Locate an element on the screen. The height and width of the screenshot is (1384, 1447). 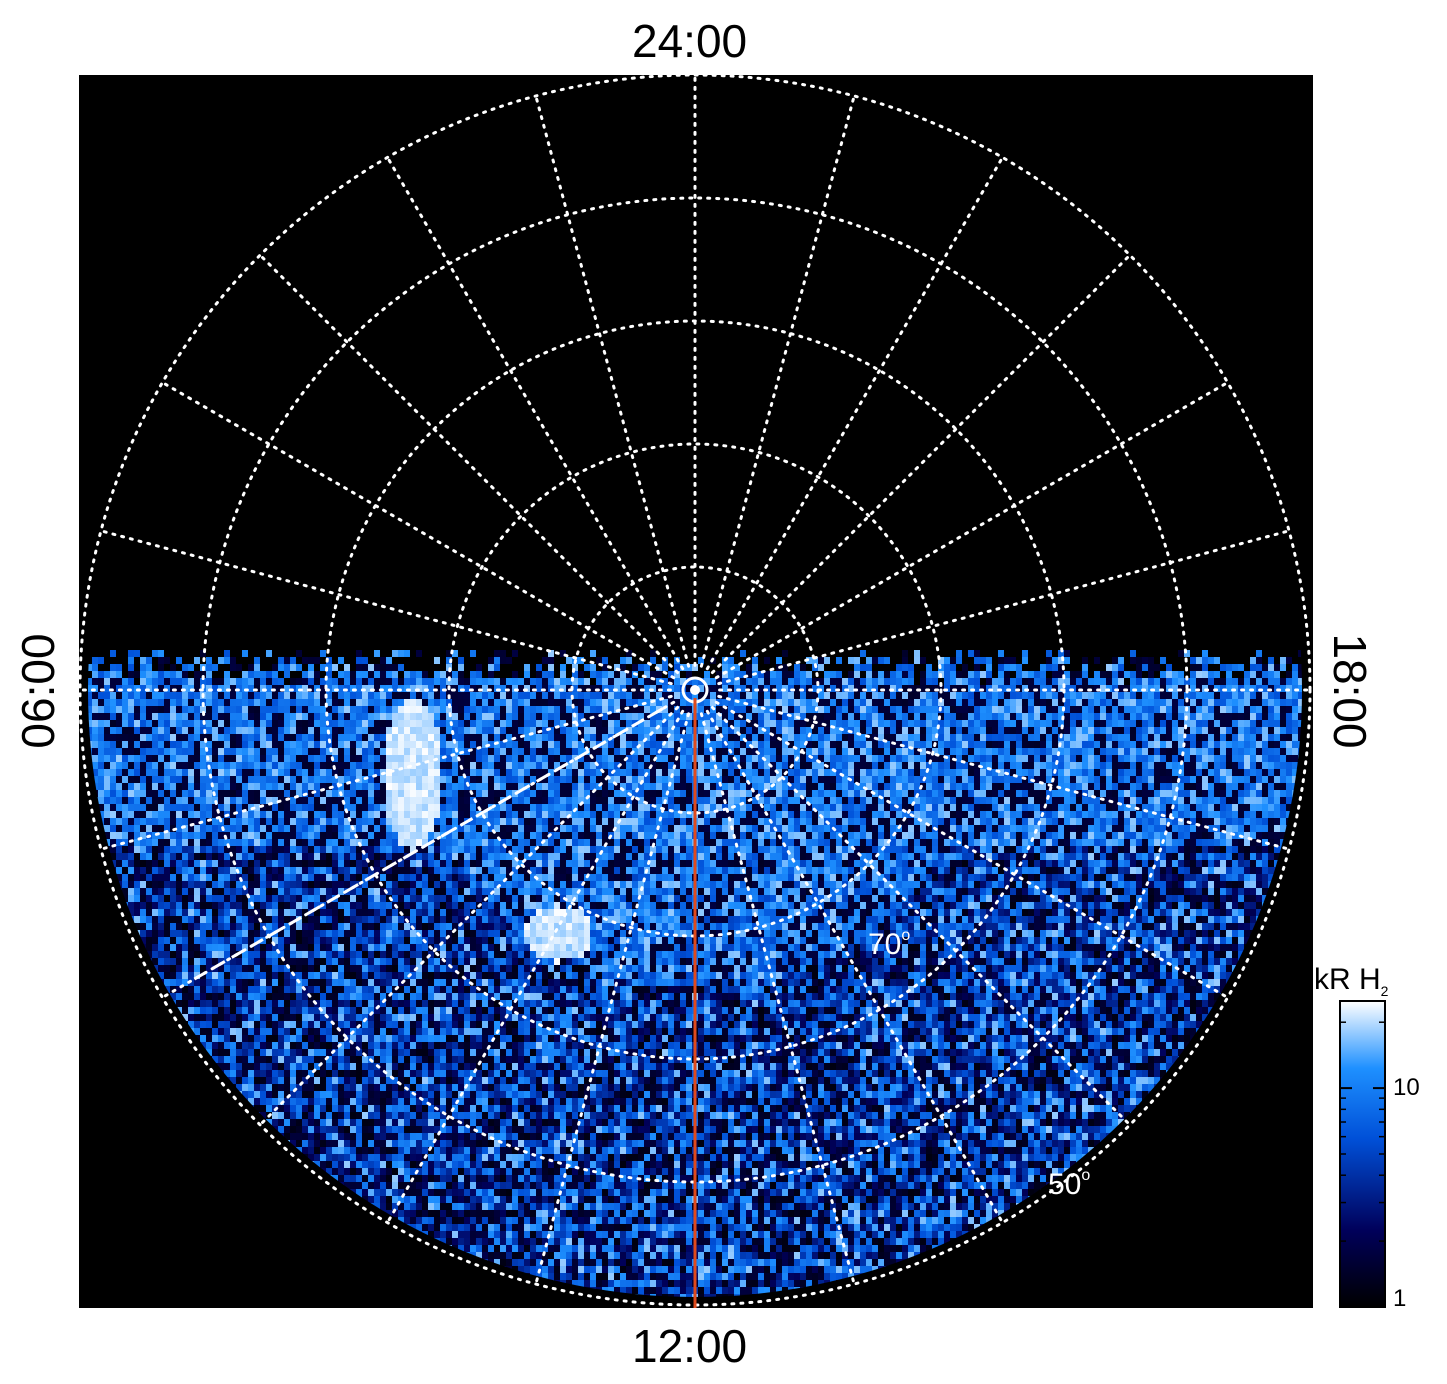
colorbar is located at coordinates (1362, 1154).